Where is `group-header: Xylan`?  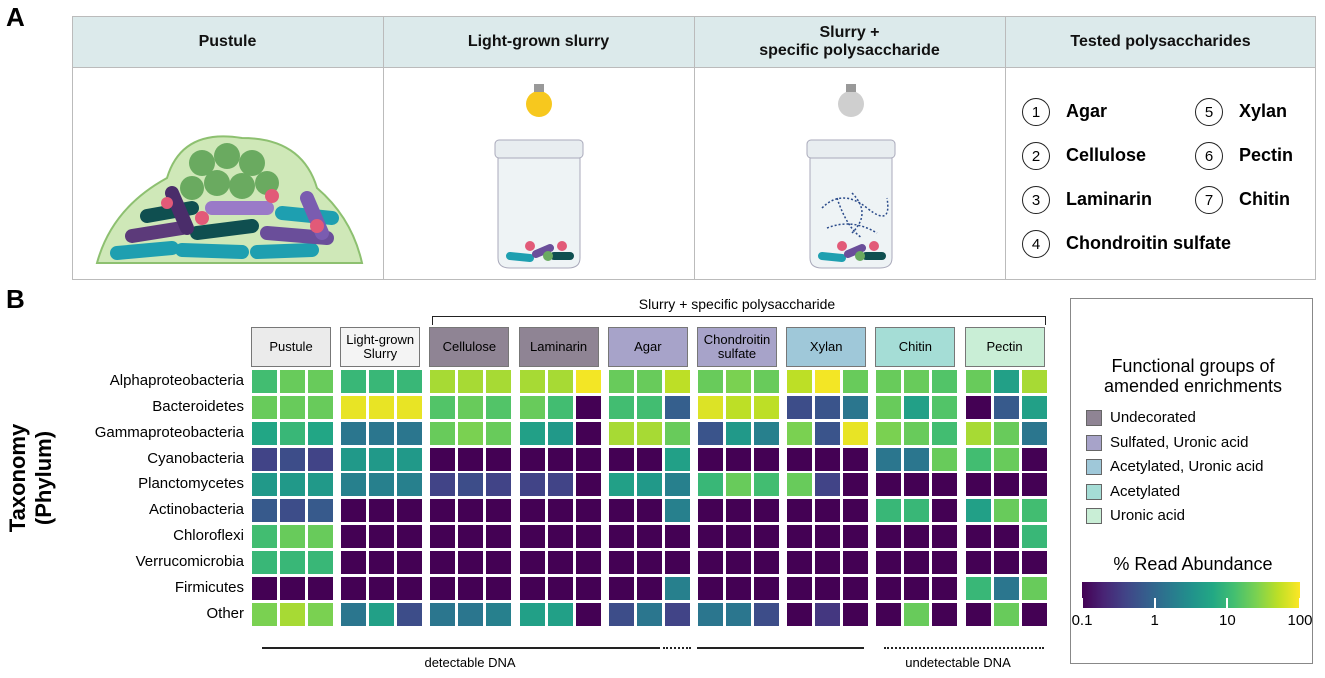
group-header: Xylan is located at coordinates (826, 347).